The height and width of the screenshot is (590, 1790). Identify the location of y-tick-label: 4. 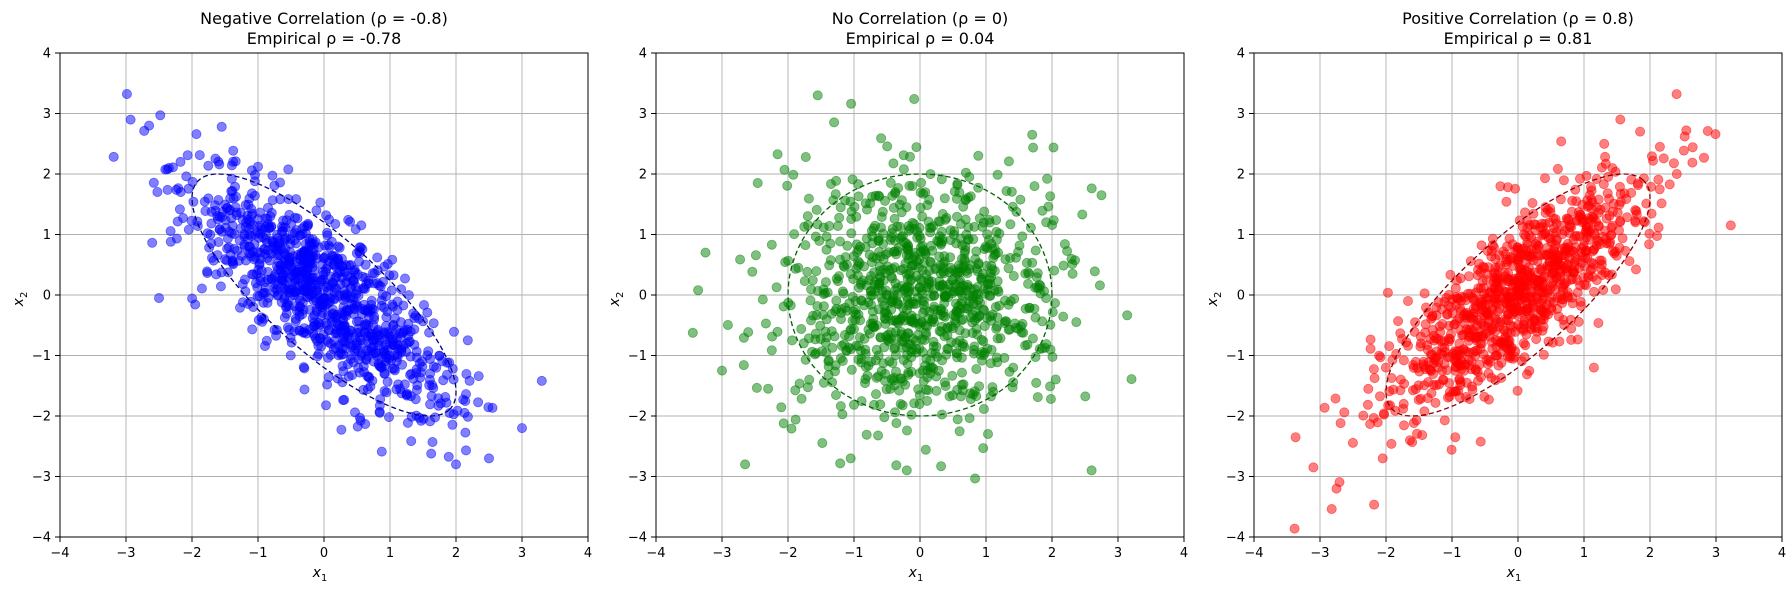
(1241, 54).